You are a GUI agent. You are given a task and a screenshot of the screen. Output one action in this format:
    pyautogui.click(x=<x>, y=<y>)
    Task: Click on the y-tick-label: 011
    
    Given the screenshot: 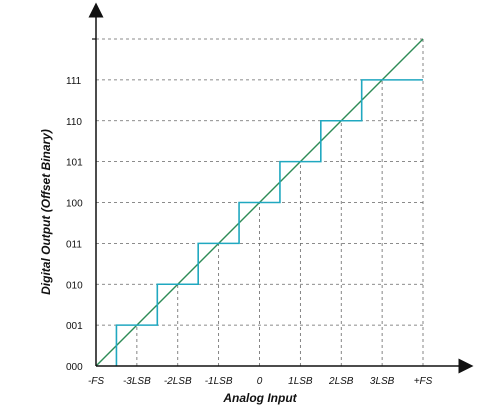 What is the action you would take?
    pyautogui.click(x=74, y=244)
    